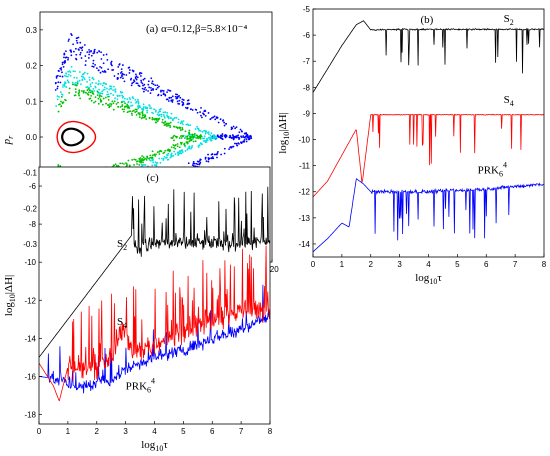 The width and height of the screenshot is (550, 456). Describe the element at coordinates (32, 101) in the screenshot. I see `y-tick-label: 0.1` at that location.